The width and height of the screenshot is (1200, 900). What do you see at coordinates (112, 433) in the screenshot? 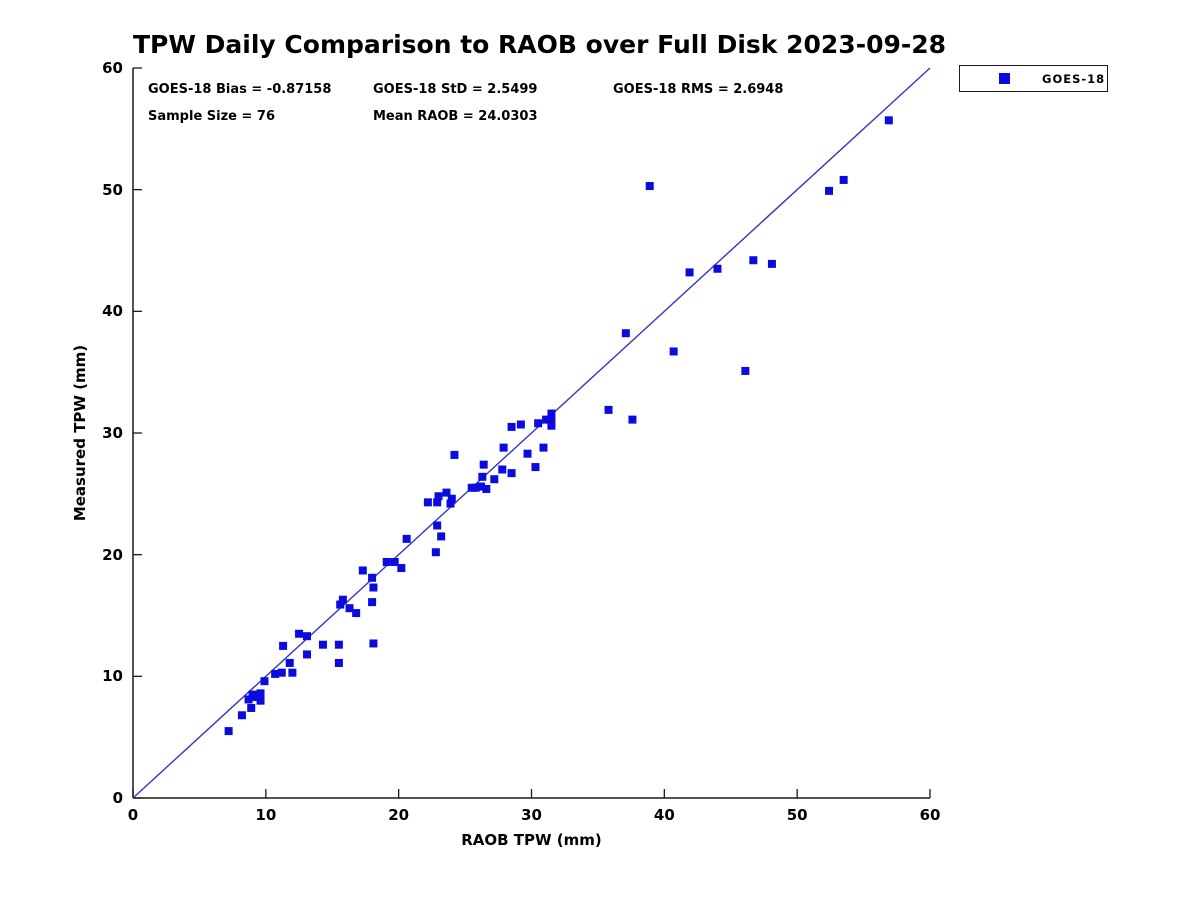
I see `y-tick-label: 30` at bounding box center [112, 433].